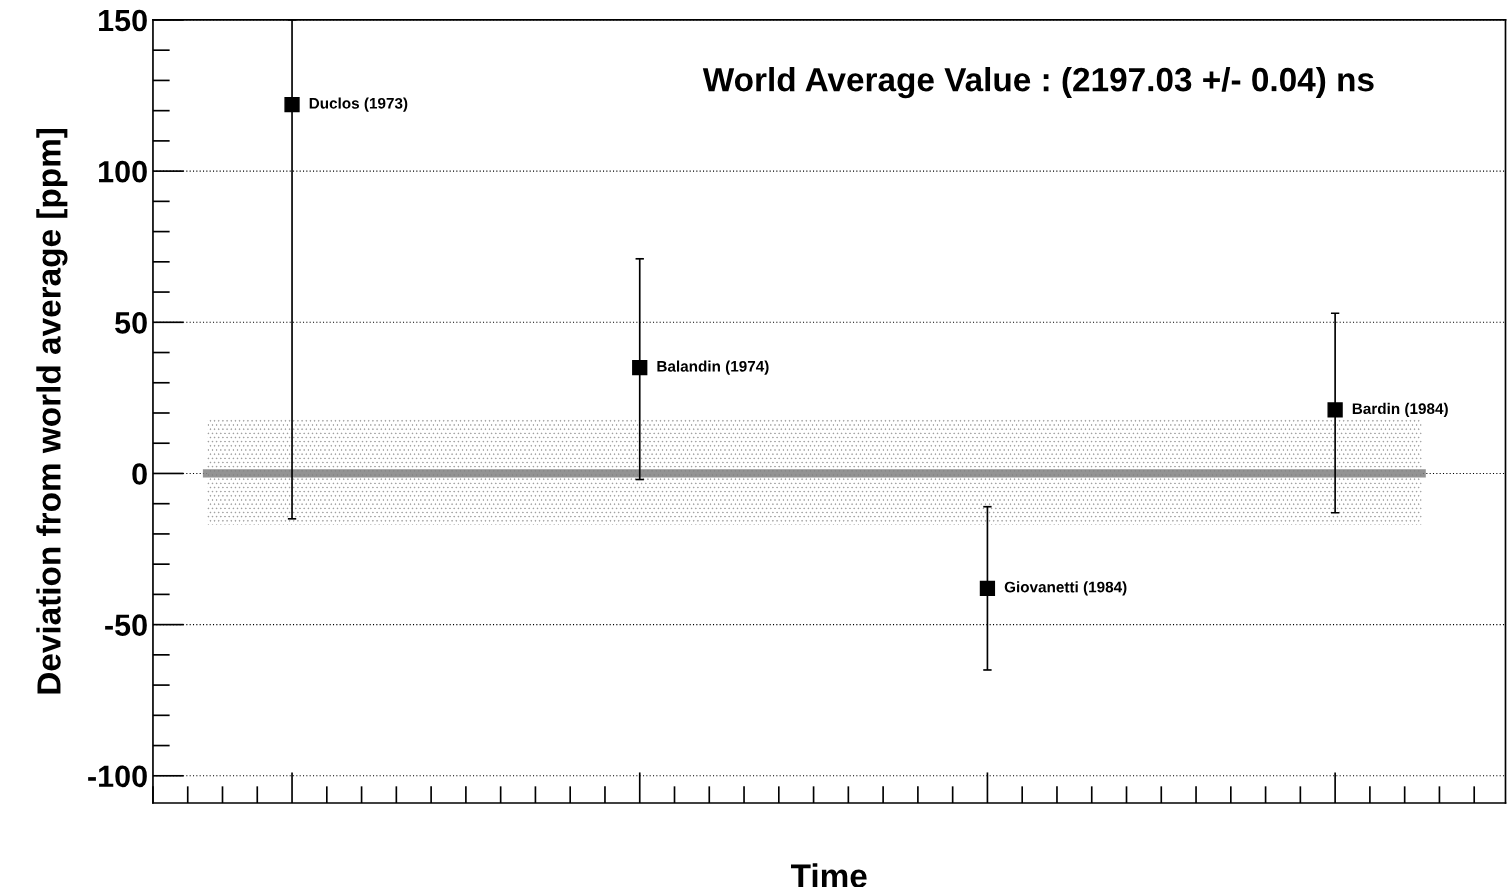  Describe the element at coordinates (123, 171) in the screenshot. I see `y-tick-label: 100` at that location.